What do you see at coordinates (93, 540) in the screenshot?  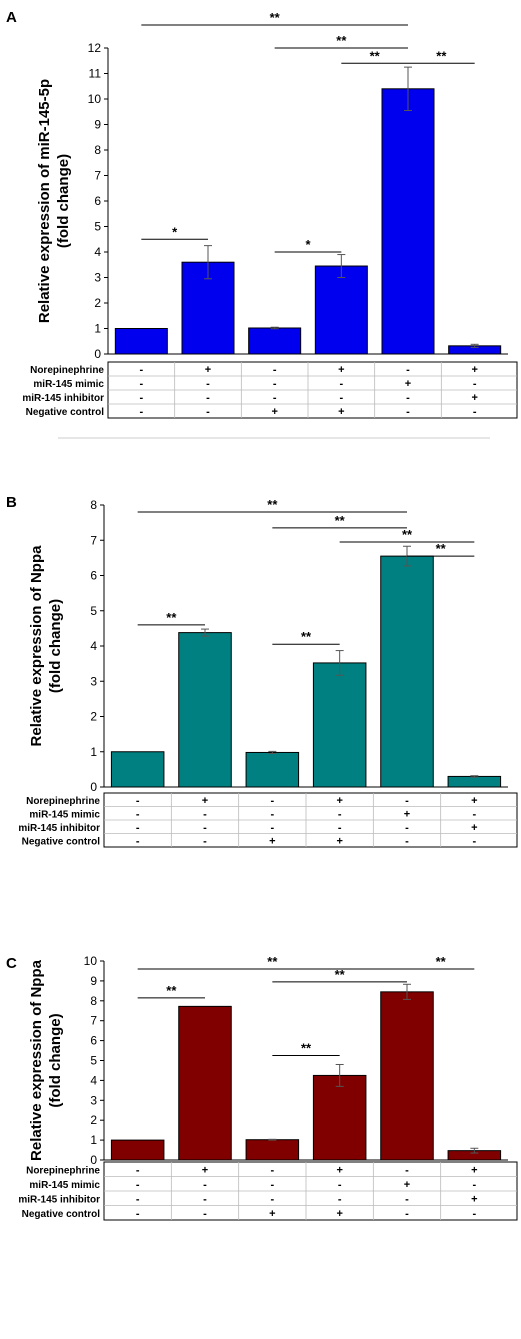 I see `y-tick-label: 7` at bounding box center [93, 540].